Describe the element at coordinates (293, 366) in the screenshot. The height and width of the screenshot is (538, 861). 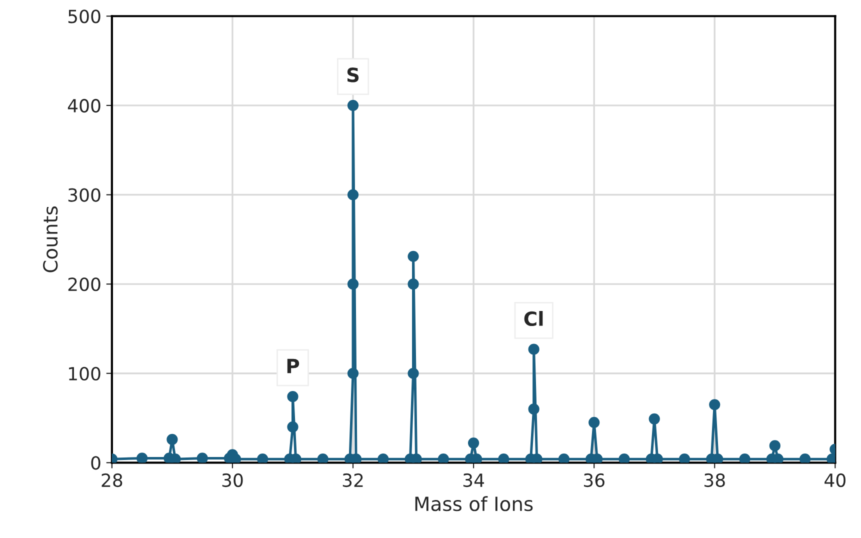
I see `annotation: P` at that location.